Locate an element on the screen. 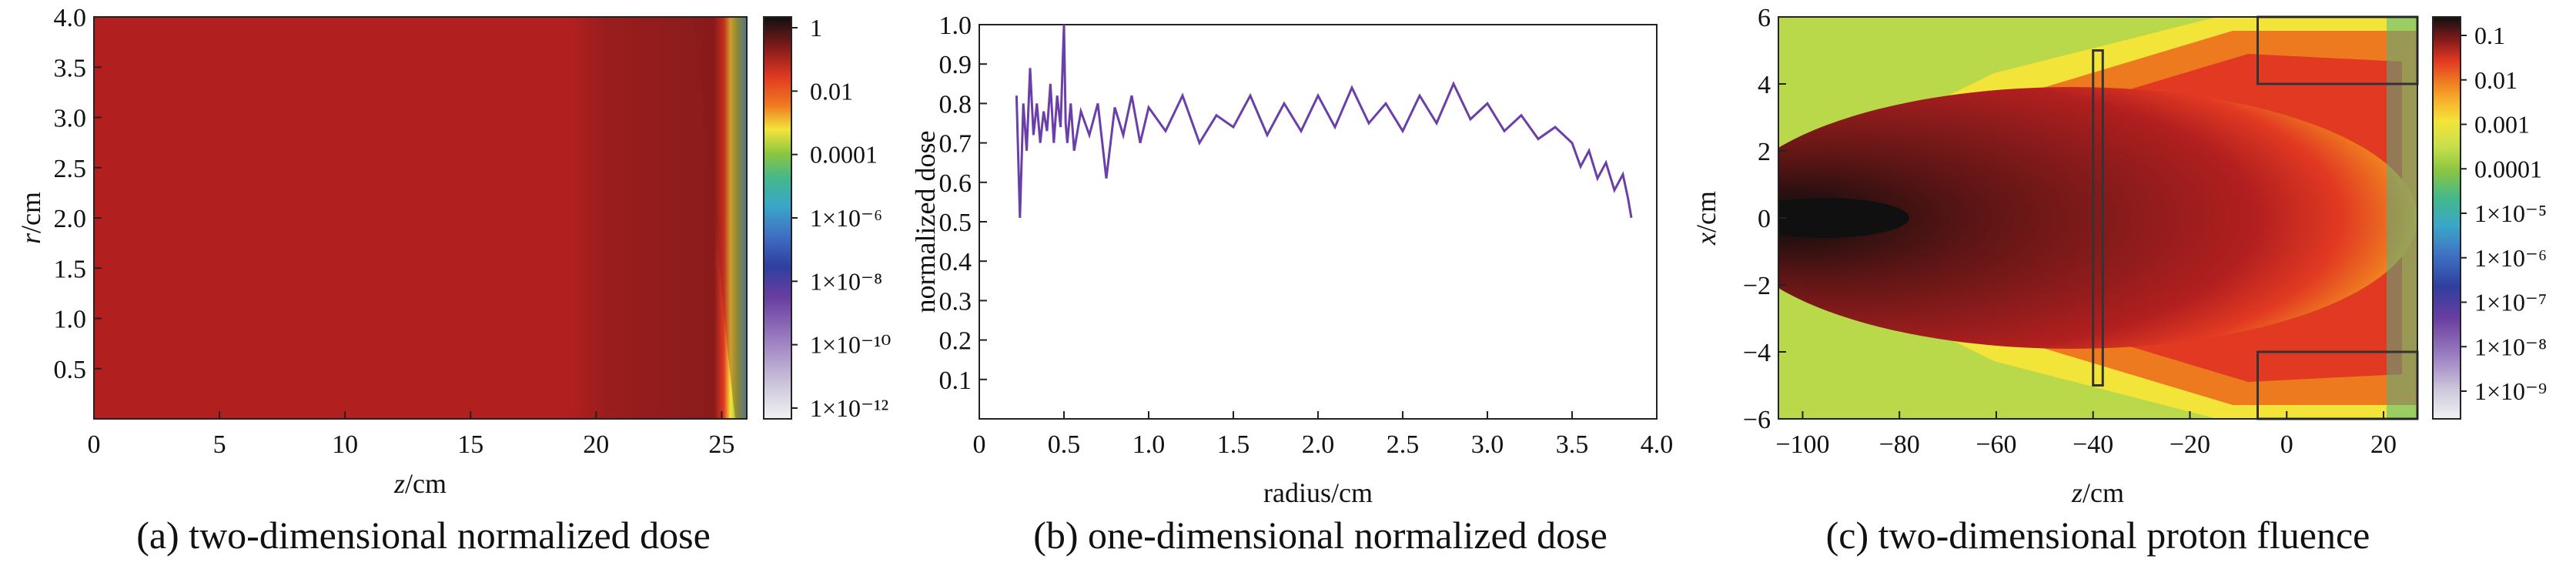 This screenshot has height=569, width=2576. x-tick-label: 1.5 is located at coordinates (1234, 444).